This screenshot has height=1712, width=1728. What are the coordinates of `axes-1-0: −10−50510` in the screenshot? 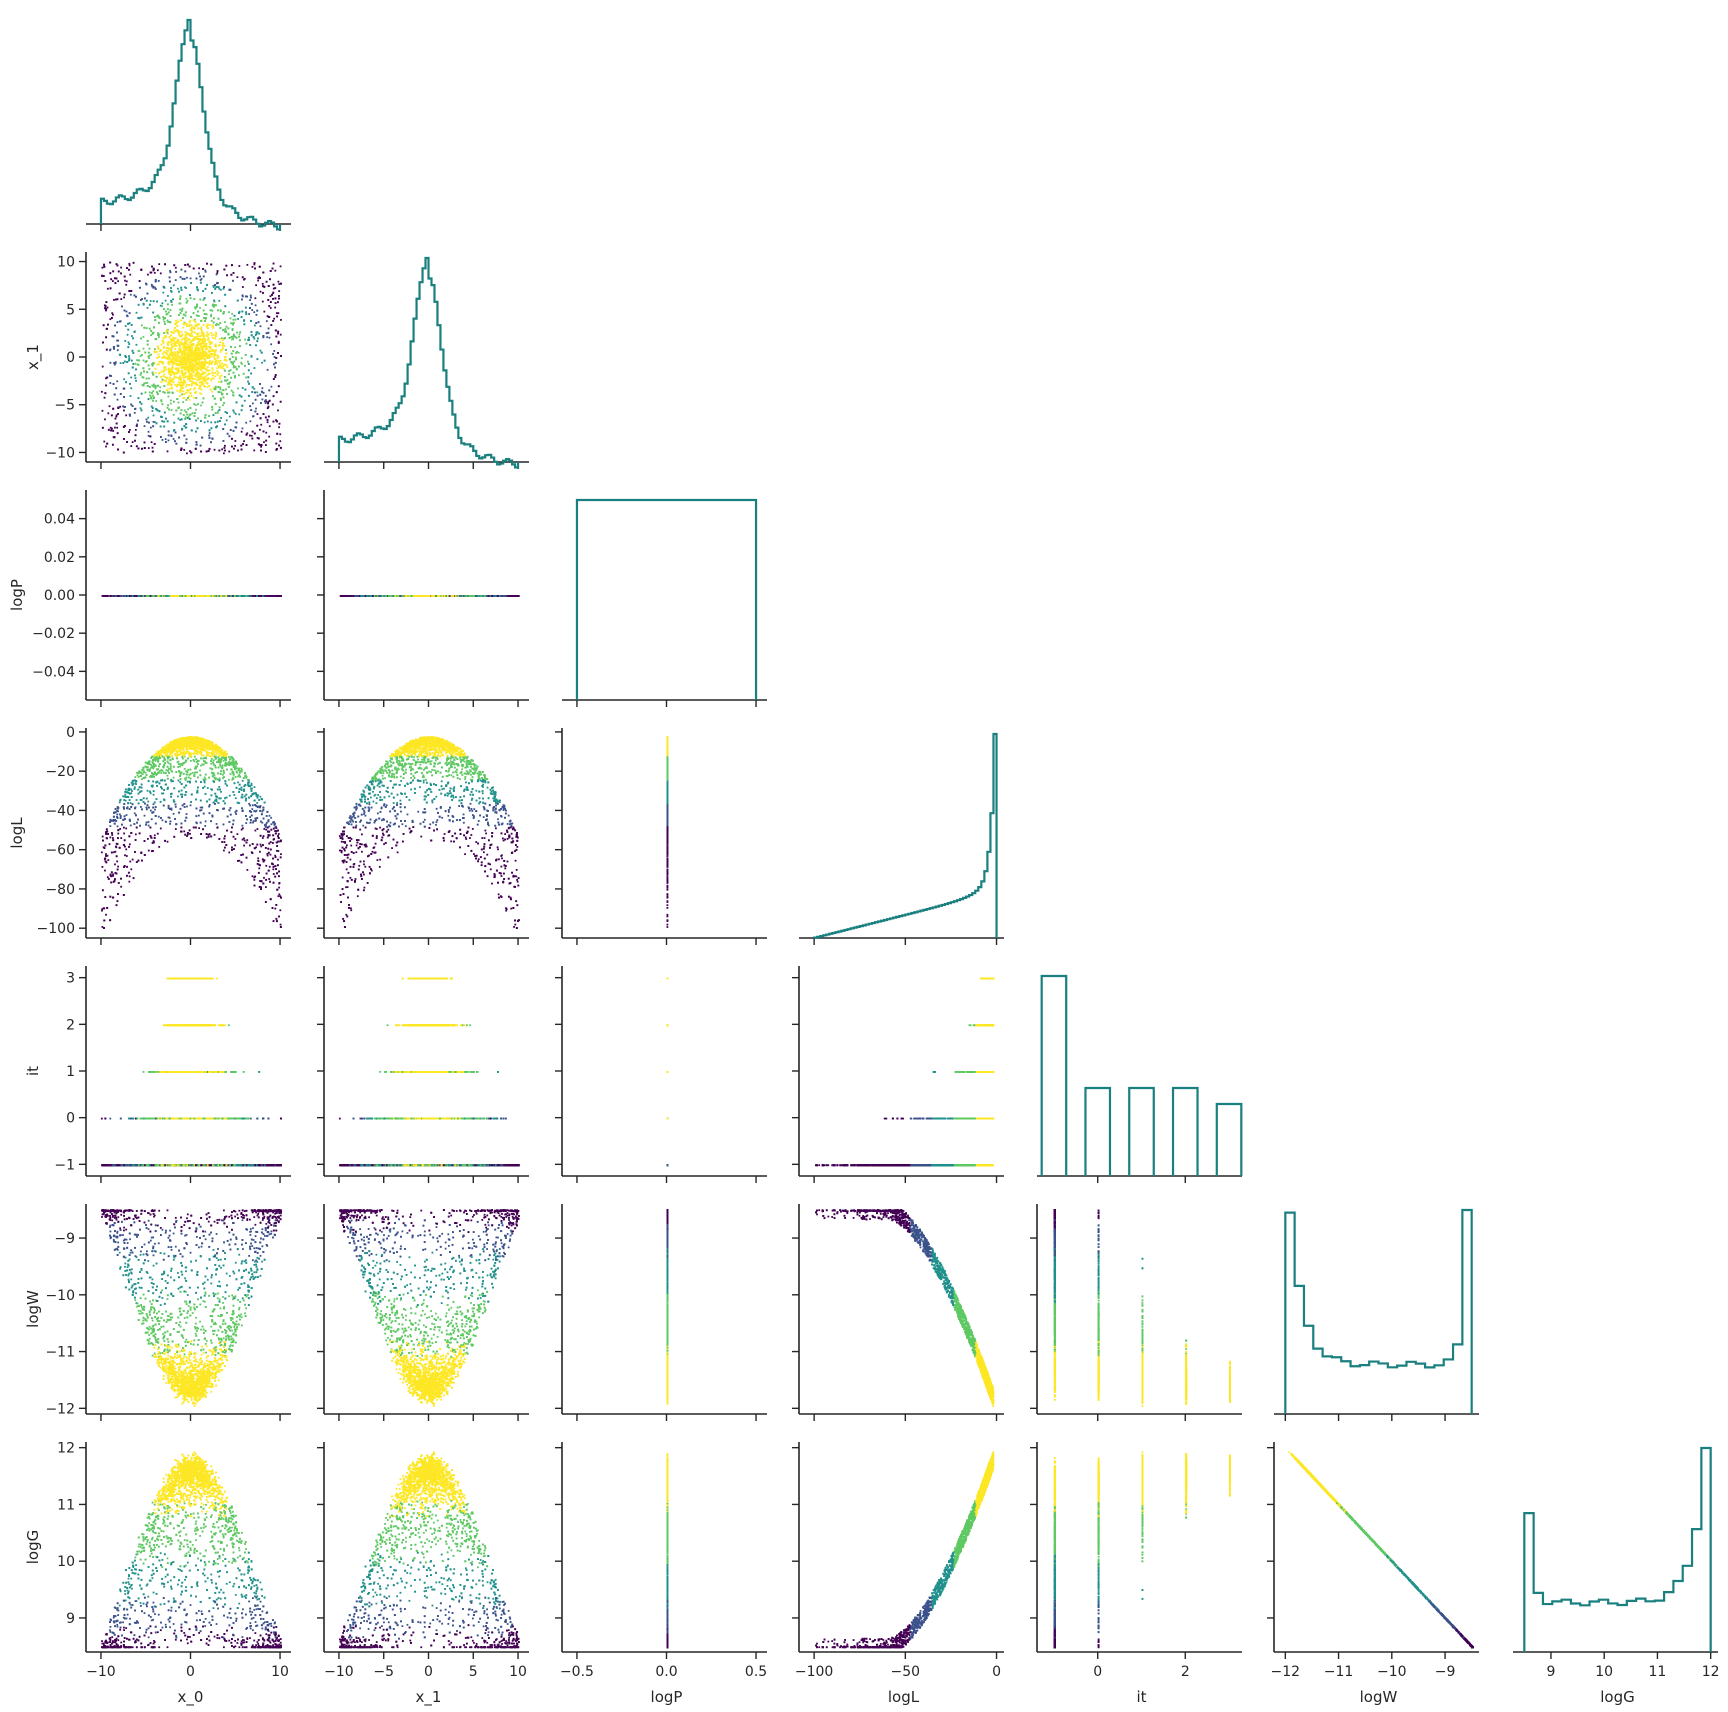 It's located at (168, 360).